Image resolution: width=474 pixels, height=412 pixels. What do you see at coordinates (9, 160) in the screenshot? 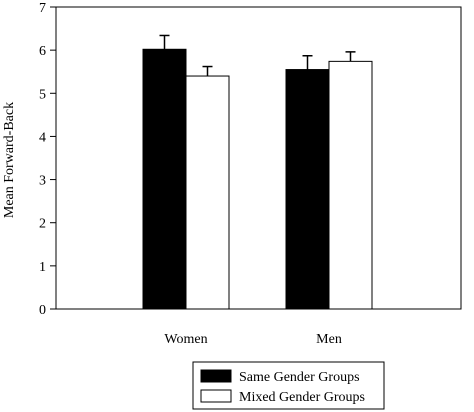
I see `y-axis-title: Mean Forward-Back` at bounding box center [9, 160].